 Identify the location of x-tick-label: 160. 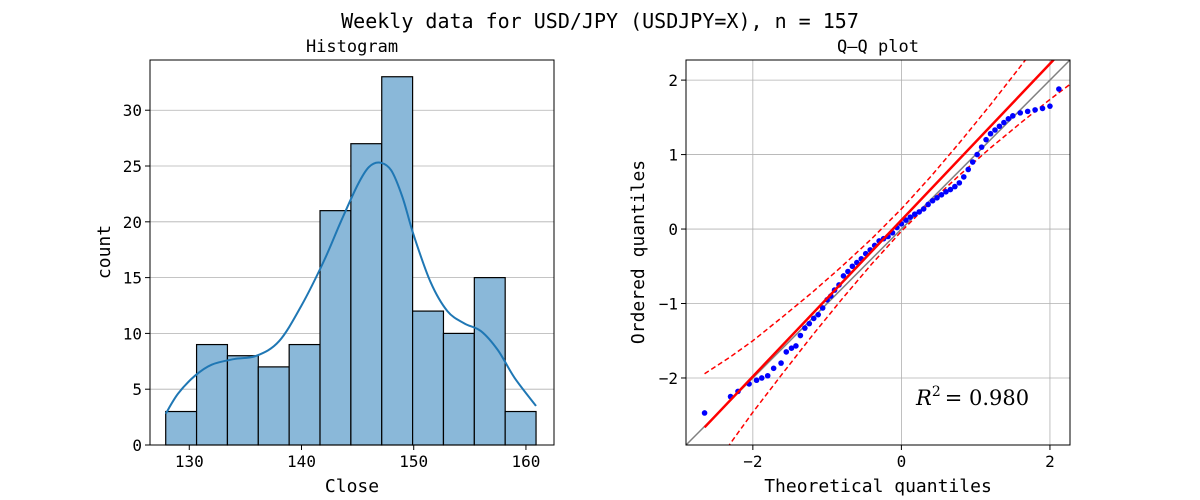
(525, 461).